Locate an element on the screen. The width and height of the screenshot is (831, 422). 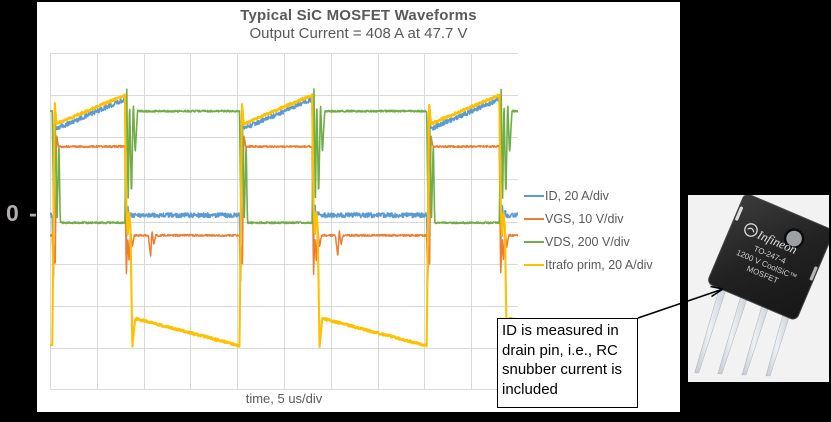
legend-line-swatch-vgs is located at coordinates (534, 219).